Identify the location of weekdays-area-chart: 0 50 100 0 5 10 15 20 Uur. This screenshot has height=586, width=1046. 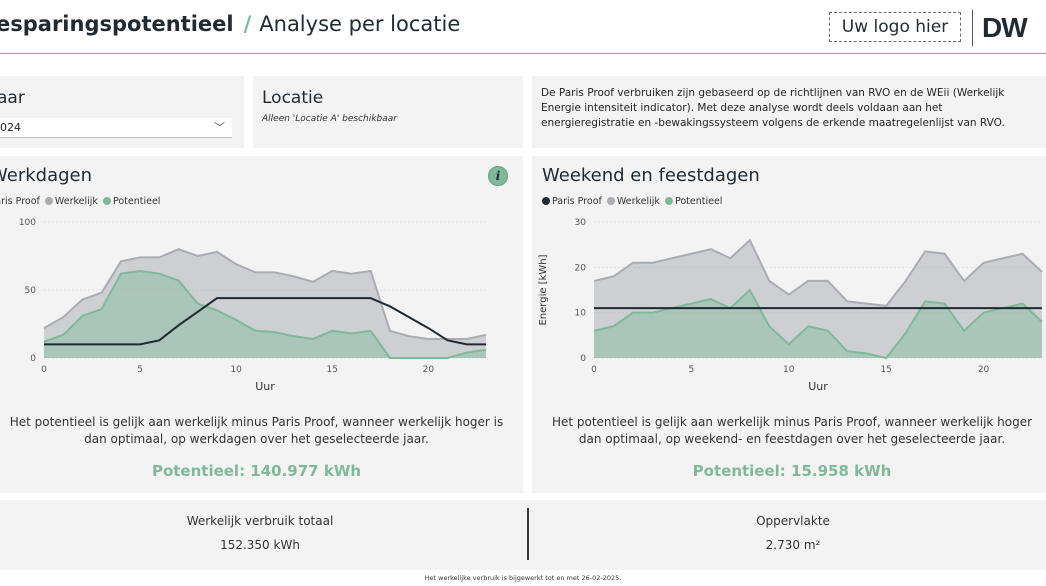
(253, 305).